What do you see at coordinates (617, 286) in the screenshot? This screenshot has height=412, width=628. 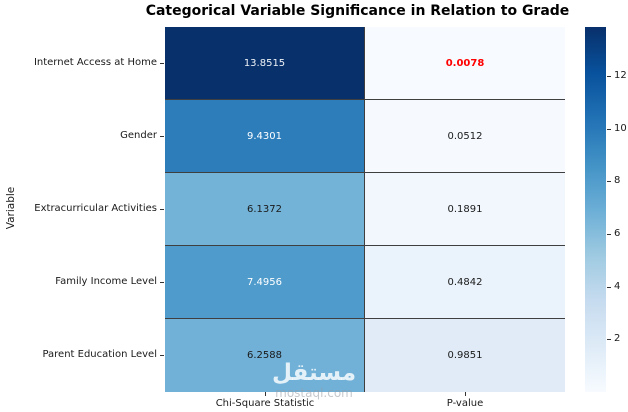 I see `colorbar-tick-label-4: 4` at bounding box center [617, 286].